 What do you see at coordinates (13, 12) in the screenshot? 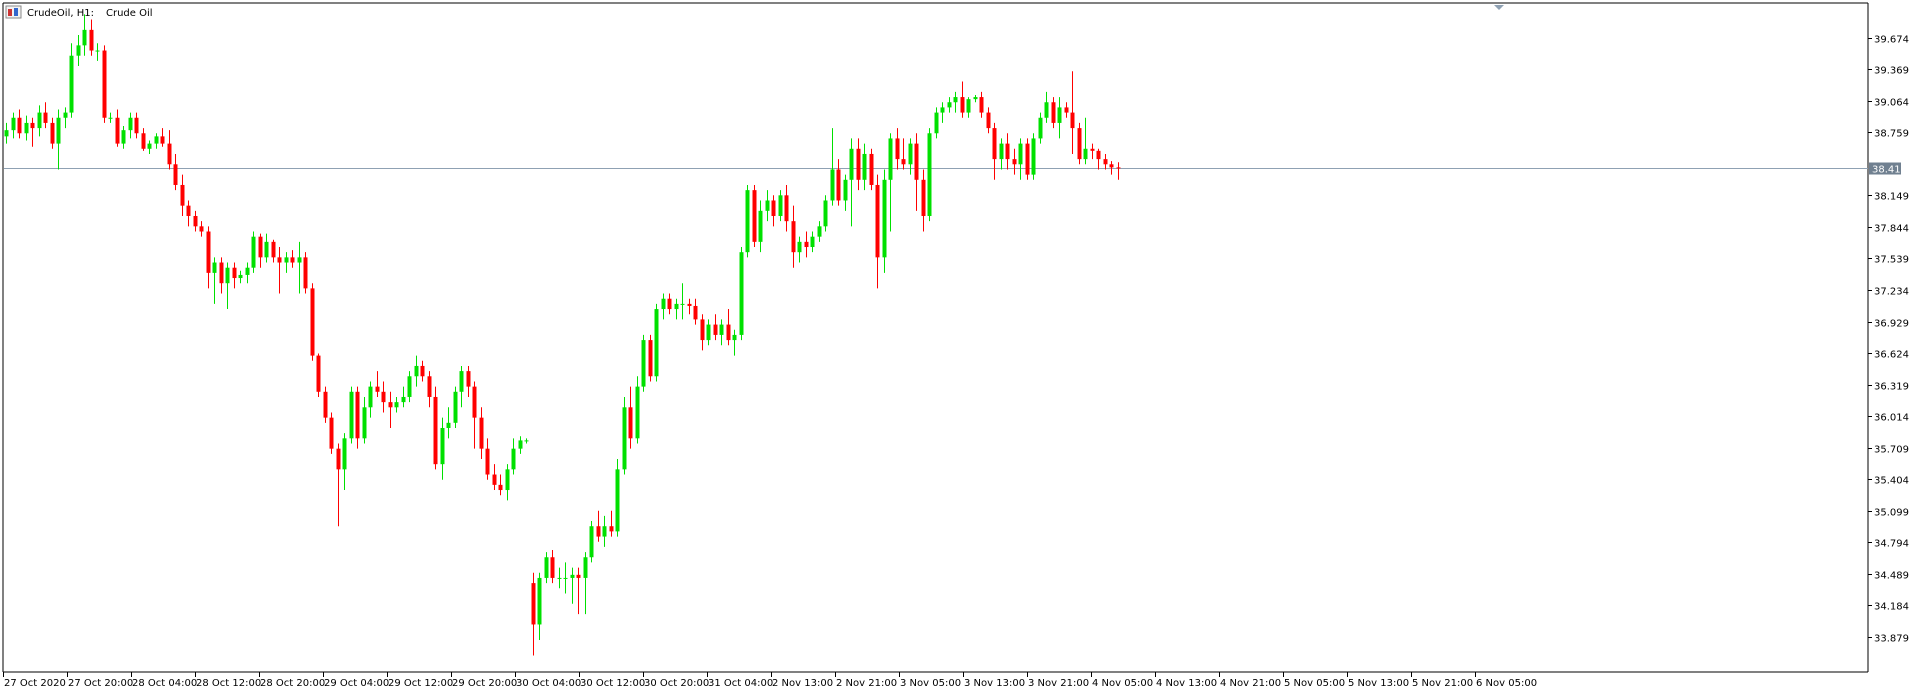
I see `chart-window-icon` at bounding box center [13, 12].